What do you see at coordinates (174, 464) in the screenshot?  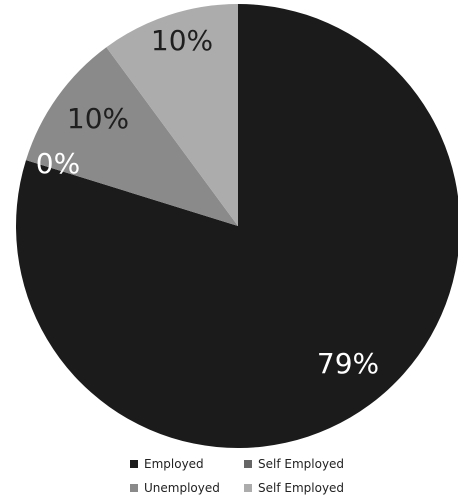 I see `legend-label-employed: Employed` at bounding box center [174, 464].